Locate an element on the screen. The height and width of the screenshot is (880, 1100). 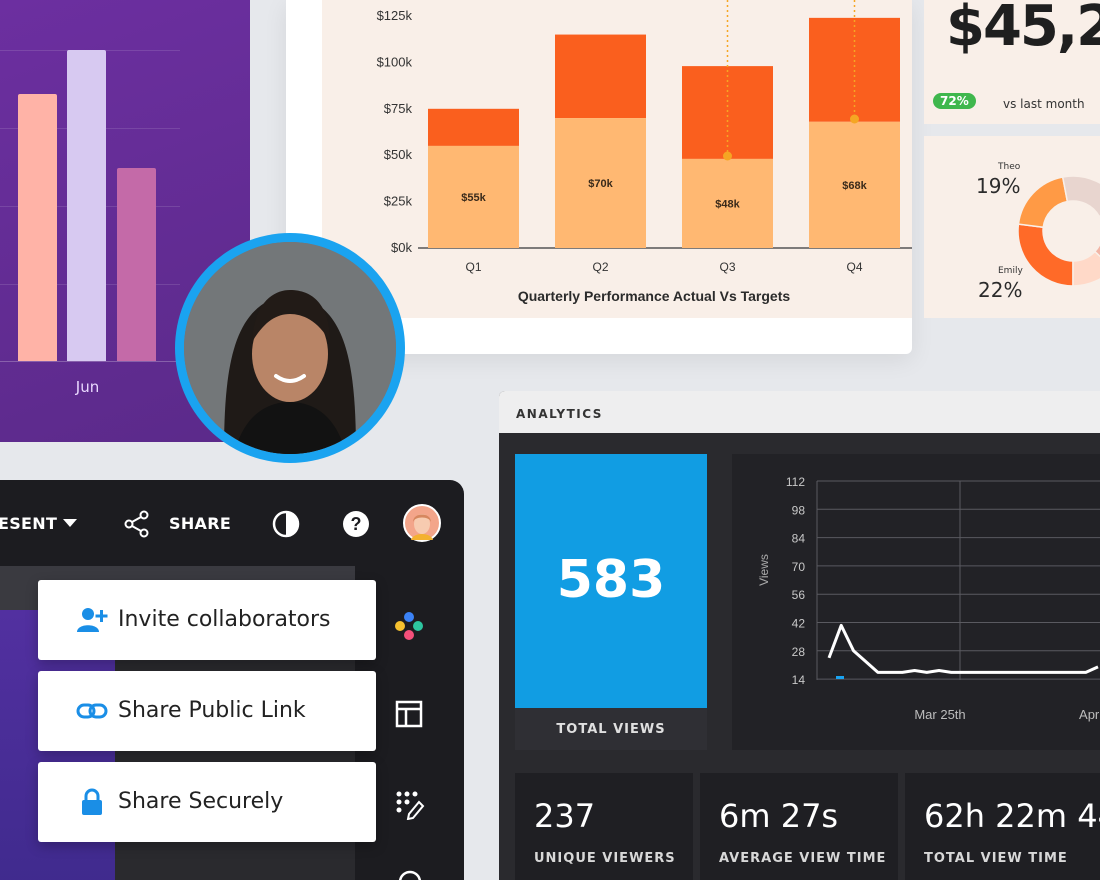
revenue-value: $45,2 is located at coordinates (1023, 29).